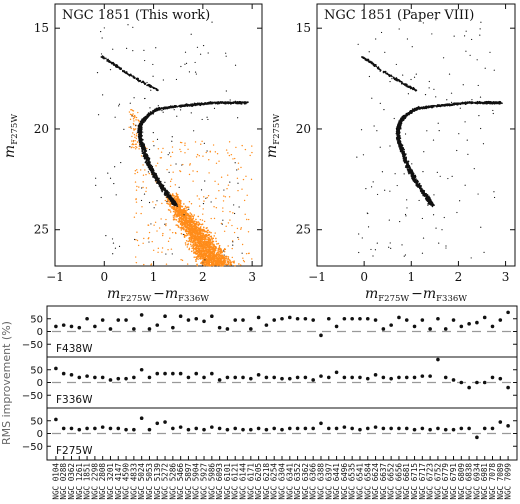  Describe the element at coordinates (429, 139) in the screenshot. I see `cmd-stars` at that location.